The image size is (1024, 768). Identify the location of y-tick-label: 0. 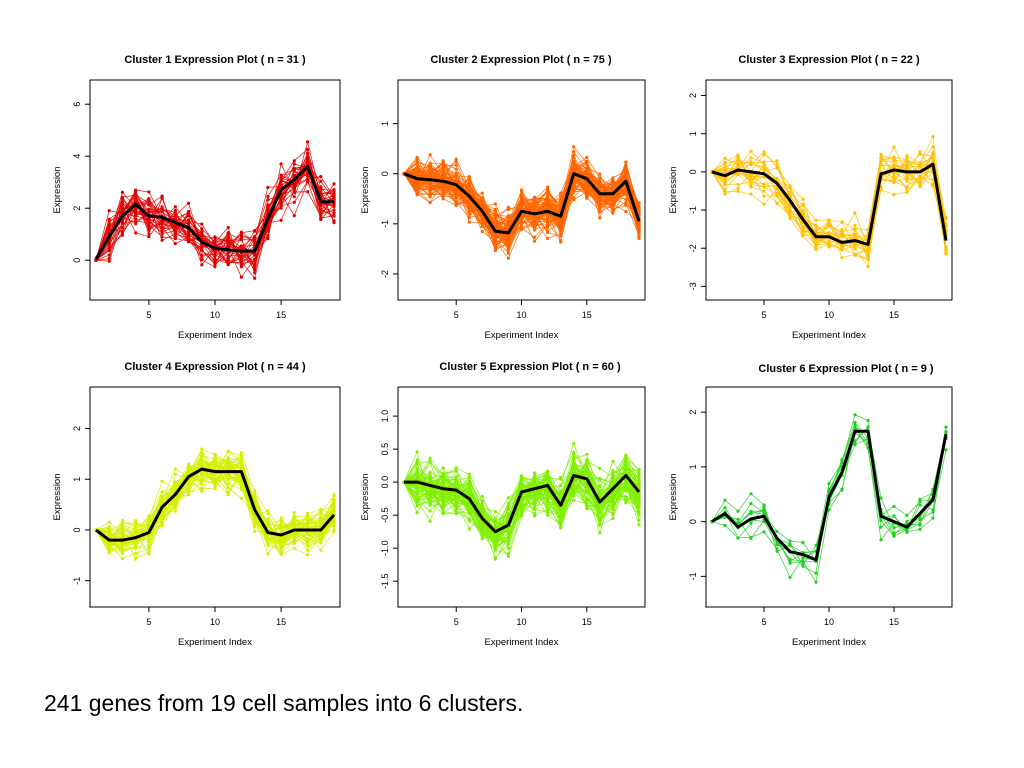
(693, 521).